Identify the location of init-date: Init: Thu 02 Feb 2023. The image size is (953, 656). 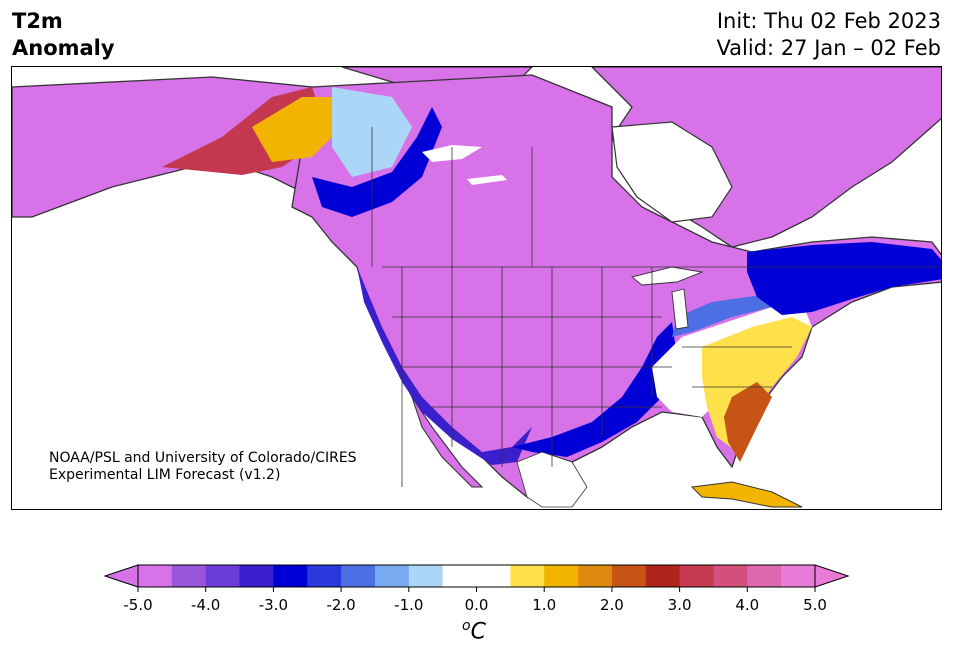
(828, 21).